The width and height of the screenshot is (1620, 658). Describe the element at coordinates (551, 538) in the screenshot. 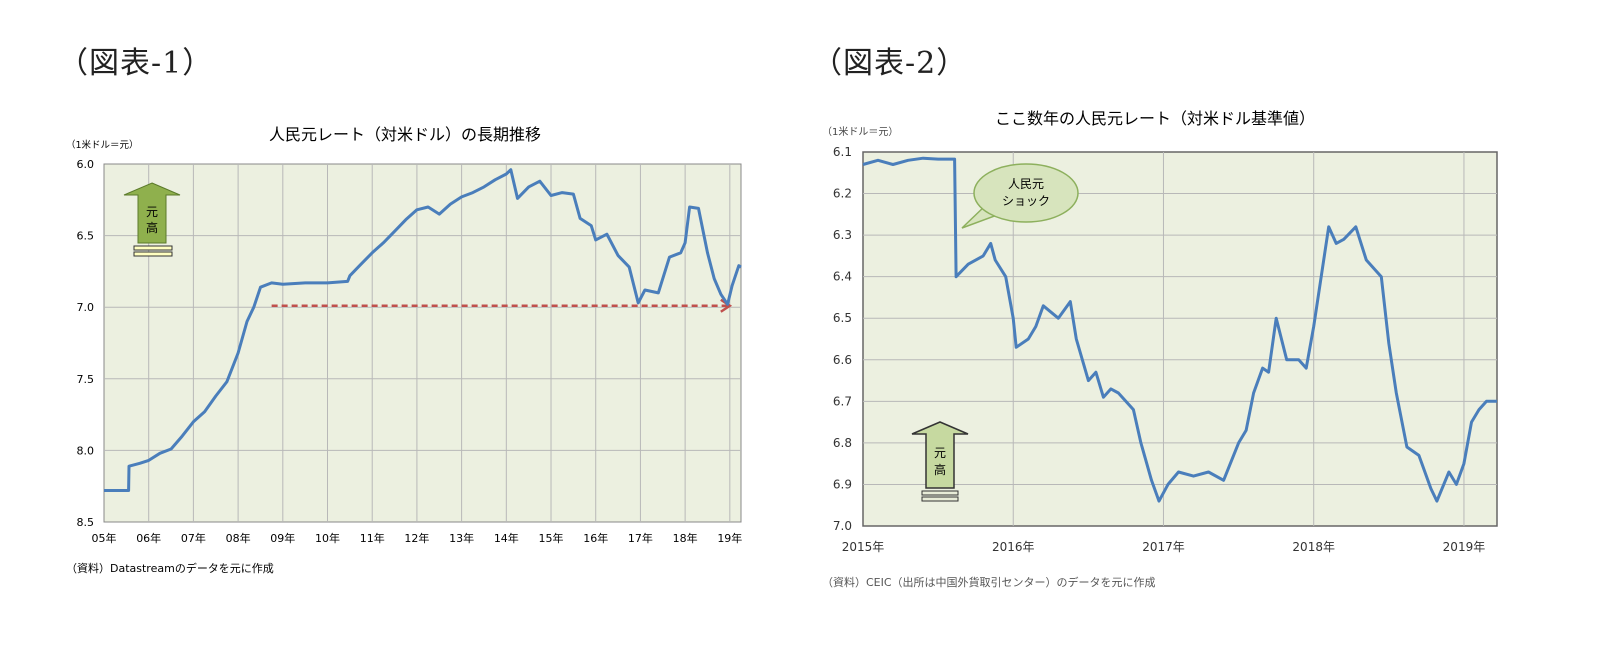

I see `chart-1-x-tick-label: 15年` at that location.